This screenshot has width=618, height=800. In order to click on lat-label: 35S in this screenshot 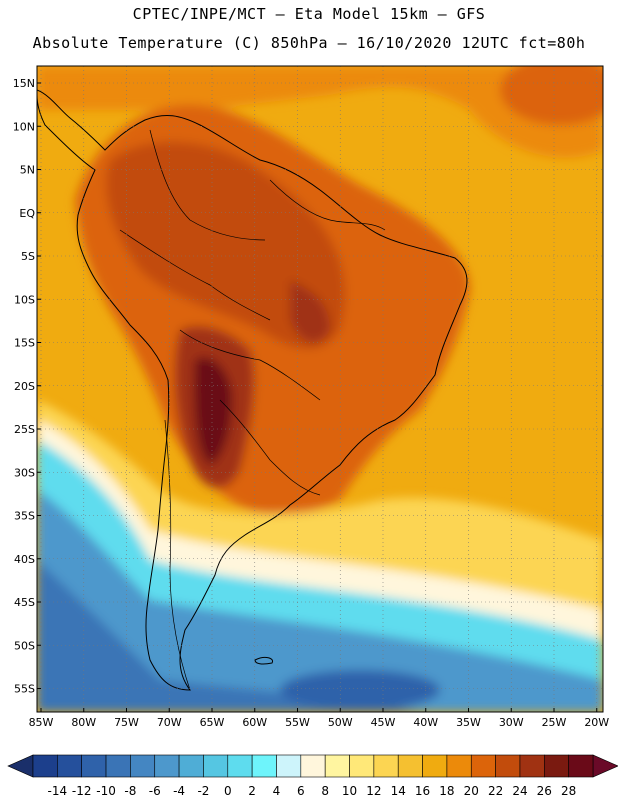, I will do `click(24, 516)`.